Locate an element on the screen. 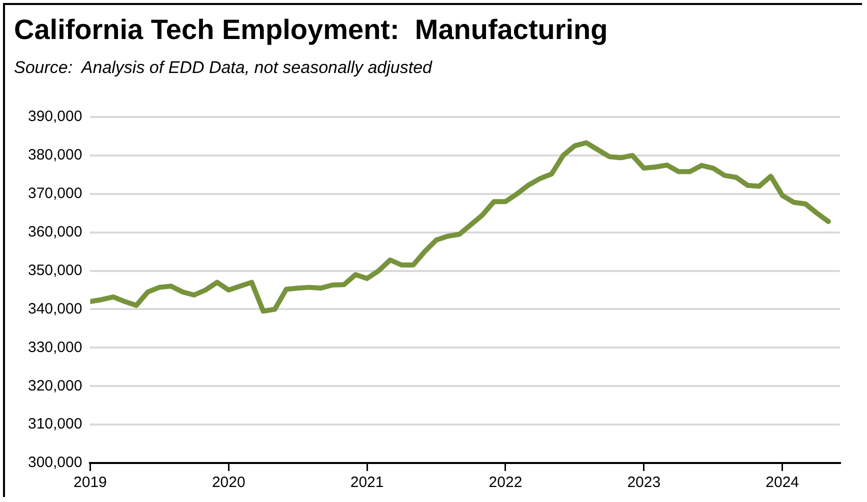 This screenshot has width=867, height=502. y-tick-label: 300,000 is located at coordinates (55, 463).